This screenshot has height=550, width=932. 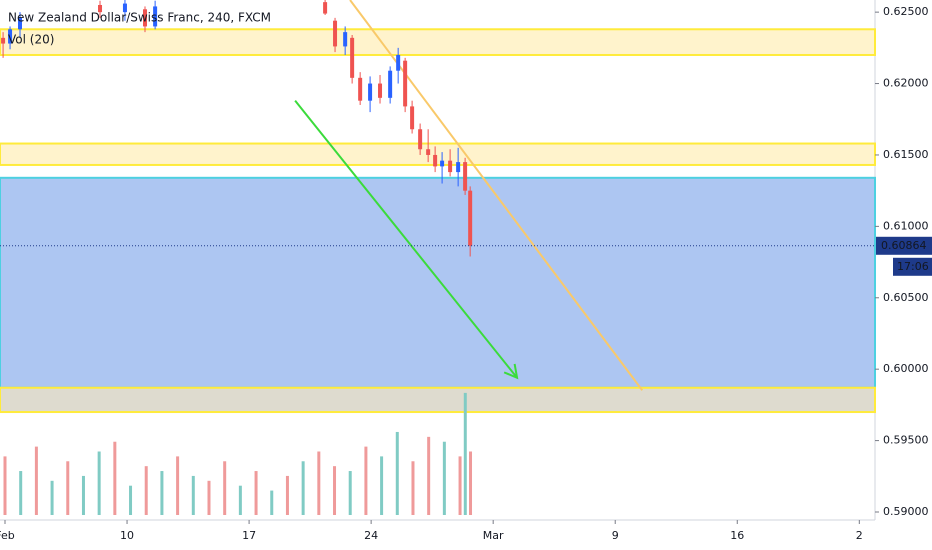 I want to click on y-tick-label: 0.60000, so click(x=906, y=368).